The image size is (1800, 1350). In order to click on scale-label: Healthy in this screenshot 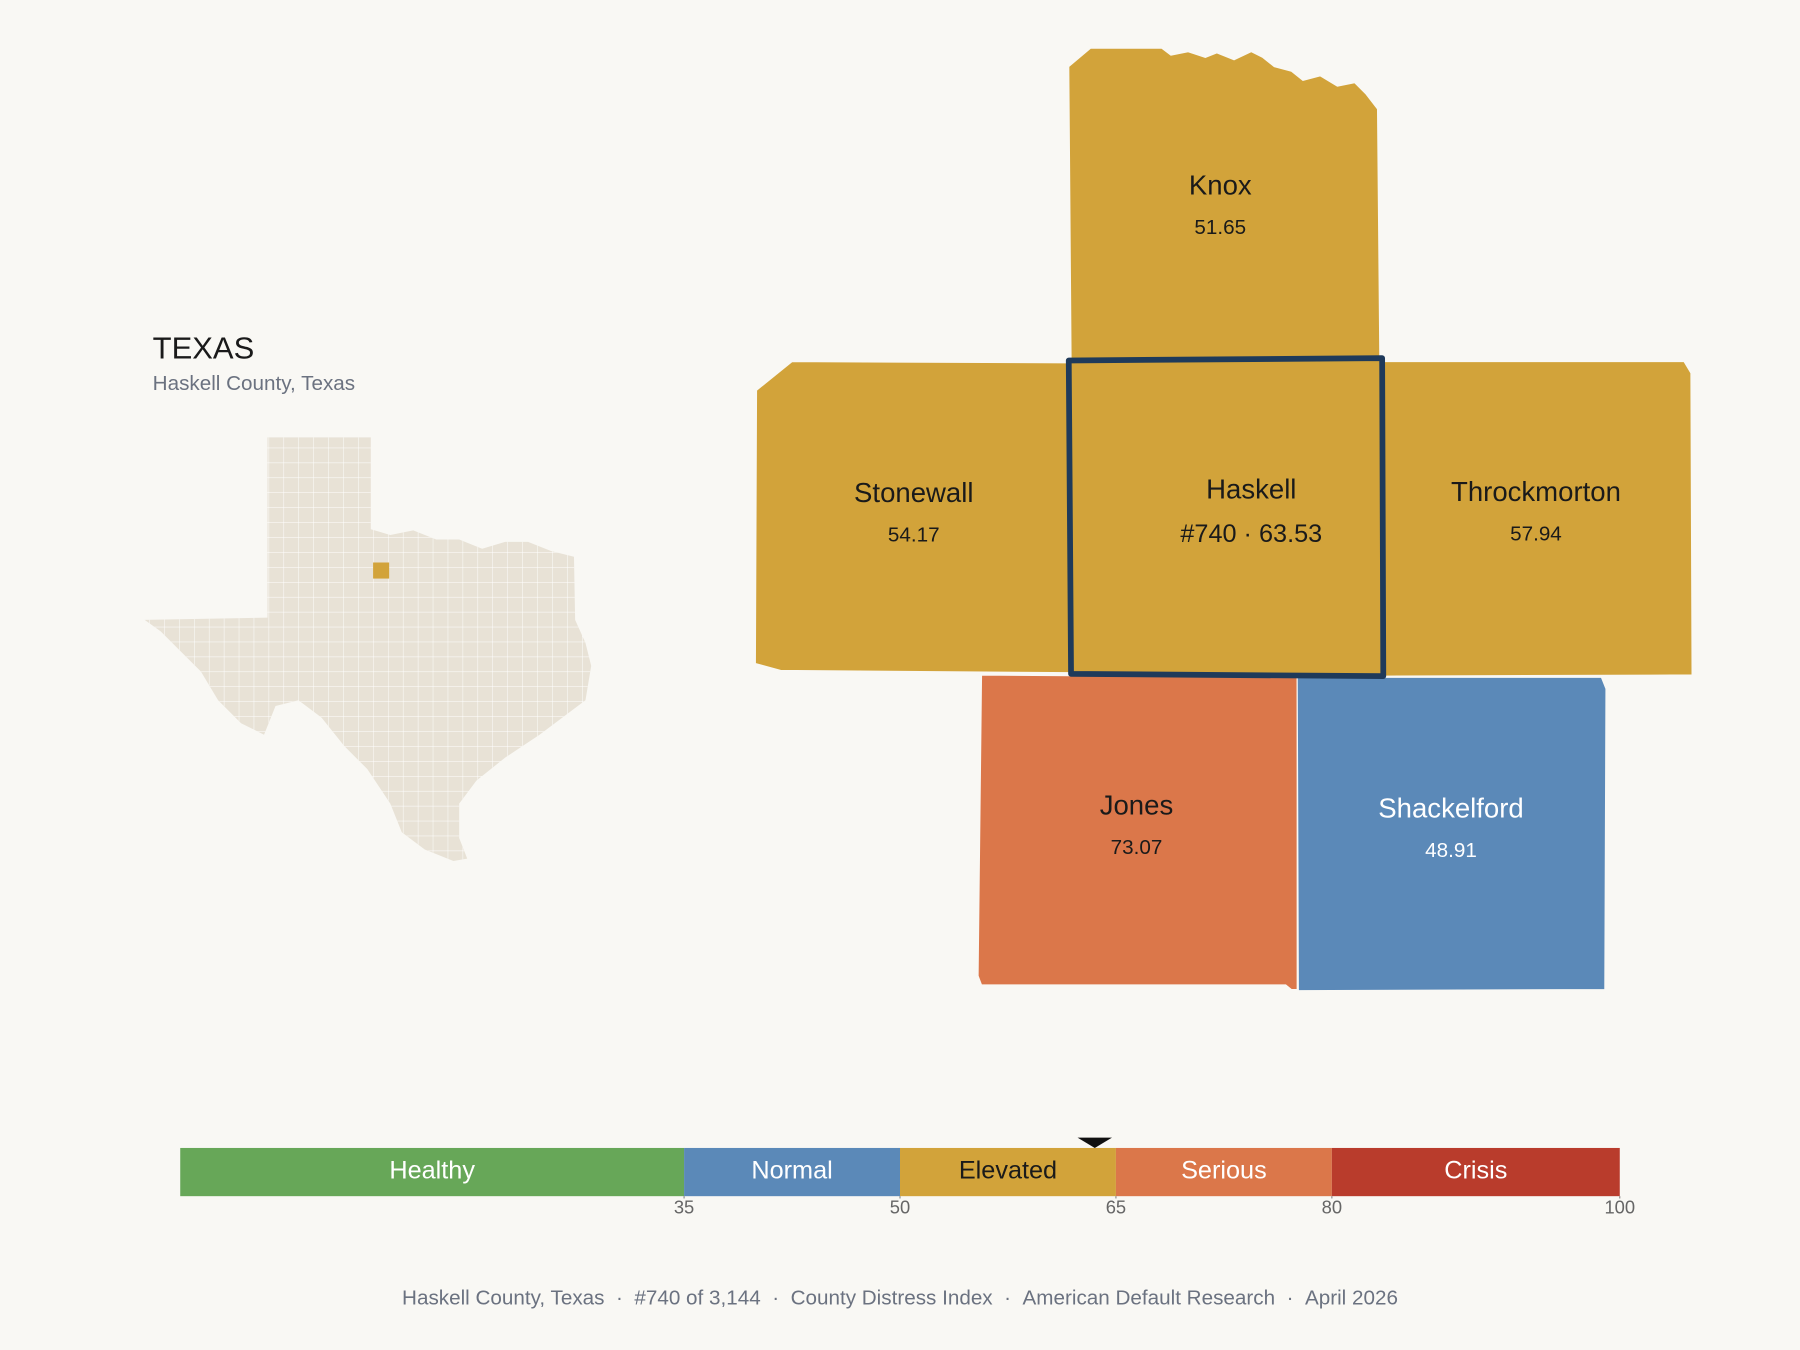, I will do `click(432, 1171)`.